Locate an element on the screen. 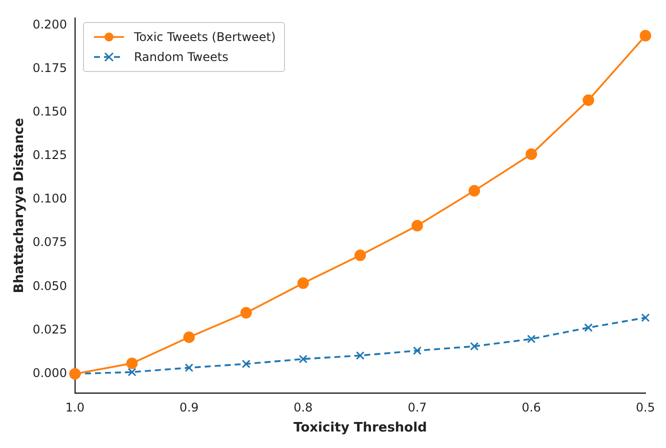  y-tick-label: 0.050 is located at coordinates (49, 285).